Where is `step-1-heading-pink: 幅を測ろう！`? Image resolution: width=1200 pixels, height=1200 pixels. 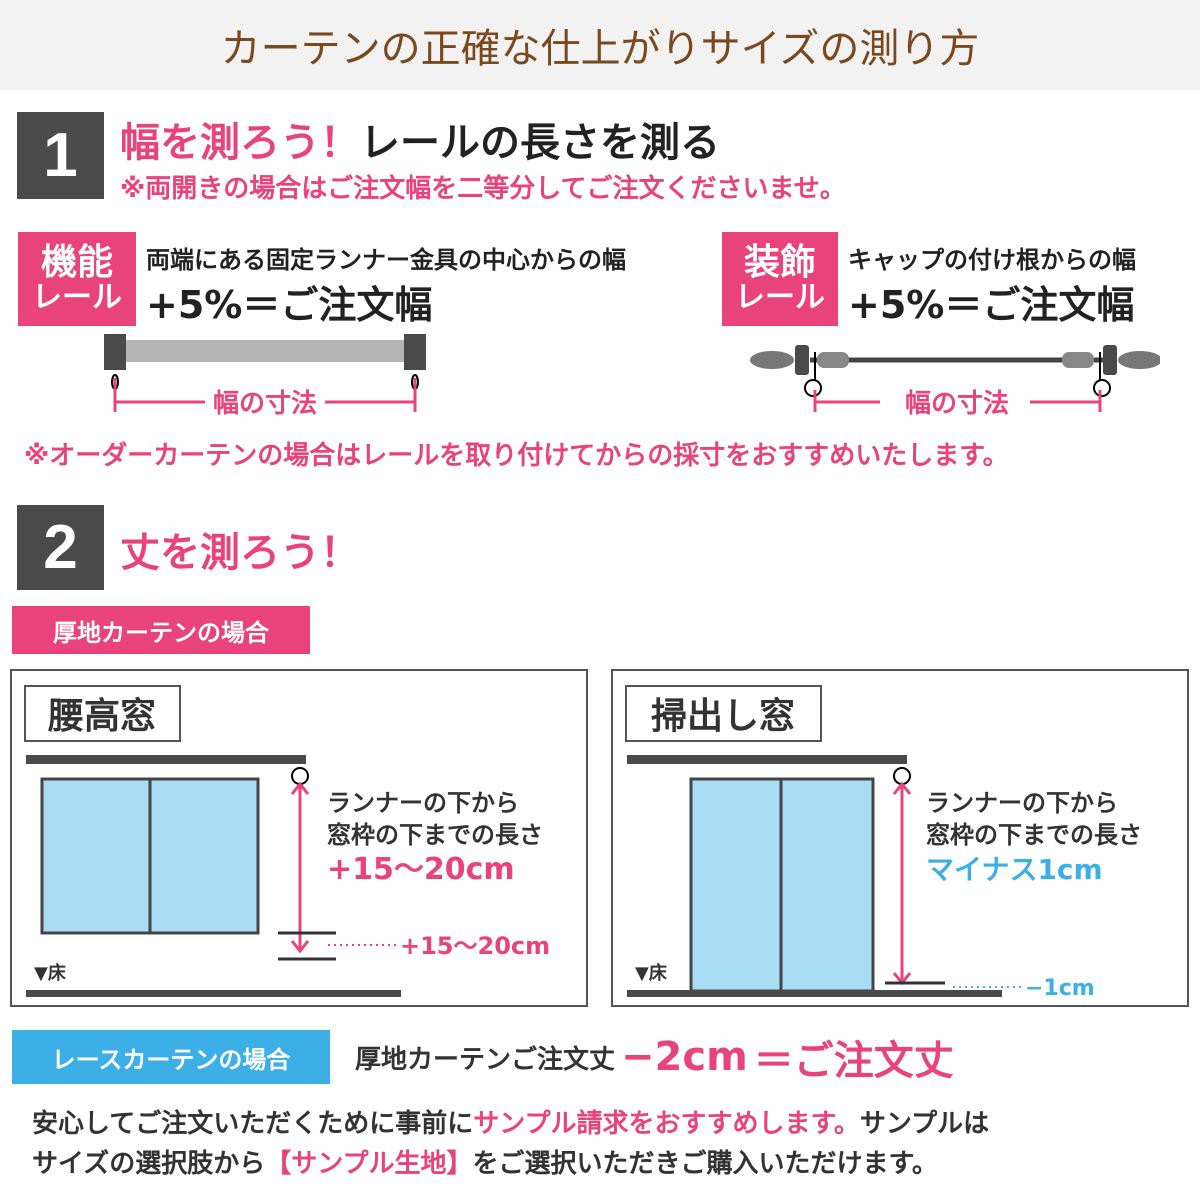 step-1-heading-pink: 幅を測ろう！ is located at coordinates (240, 143).